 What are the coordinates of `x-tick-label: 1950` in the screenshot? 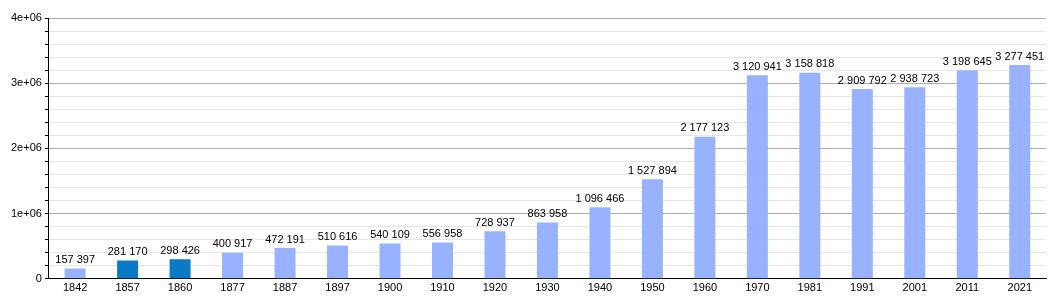 It's located at (652, 287).